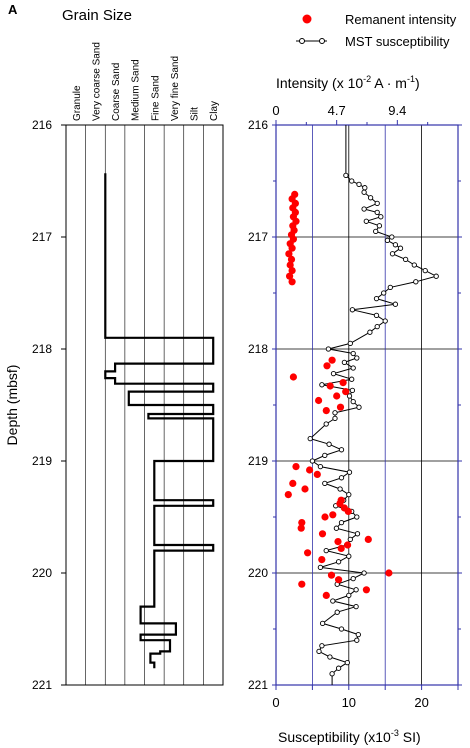 Image resolution: width=470 pixels, height=748 pixels. Describe the element at coordinates (348, 82) in the screenshot. I see `top-axis-title: Intensity (x 10-2 A · m-1)` at that location.